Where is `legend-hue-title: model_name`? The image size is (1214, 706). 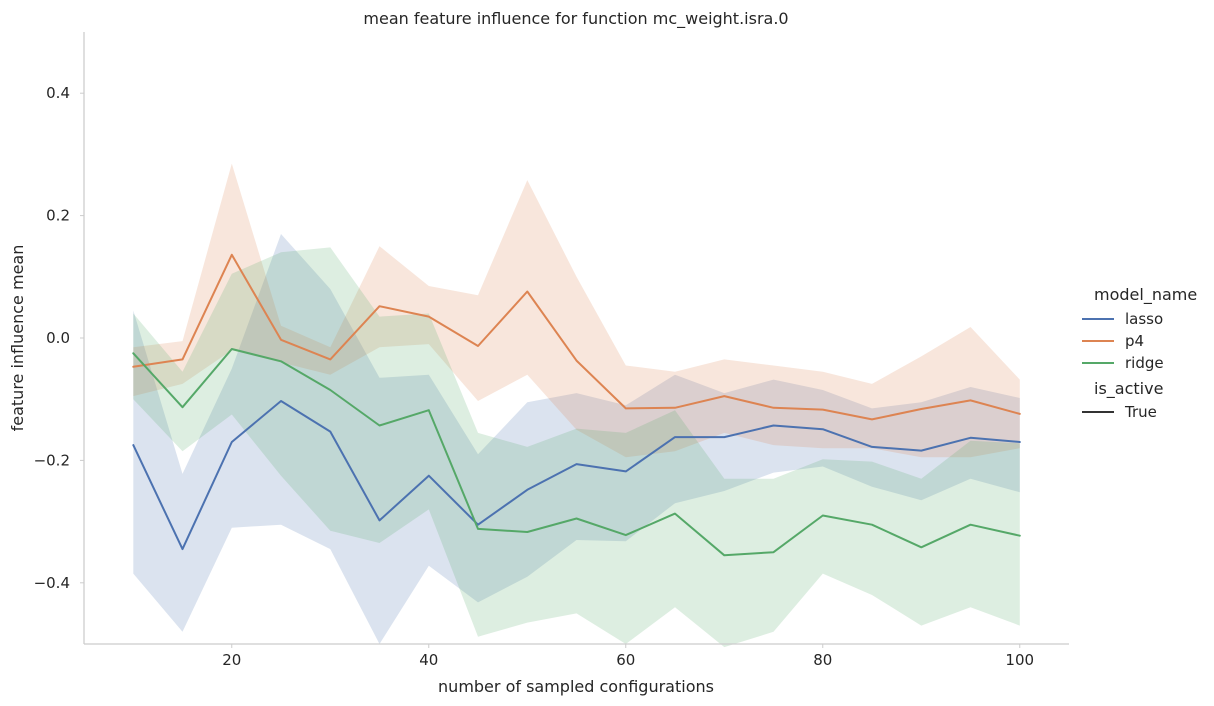
legend-hue-title: model_name is located at coordinates (1145, 295).